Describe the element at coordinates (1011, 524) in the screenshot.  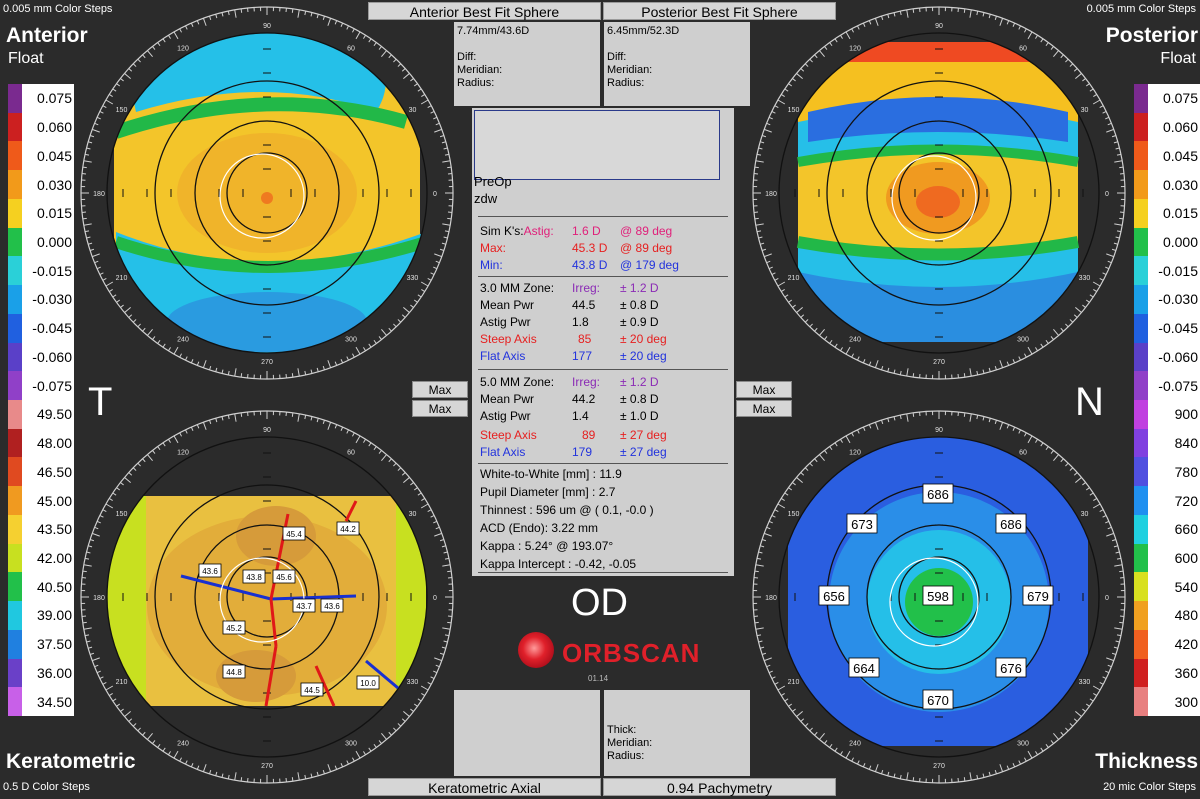
I see `thickness-value: 686` at that location.